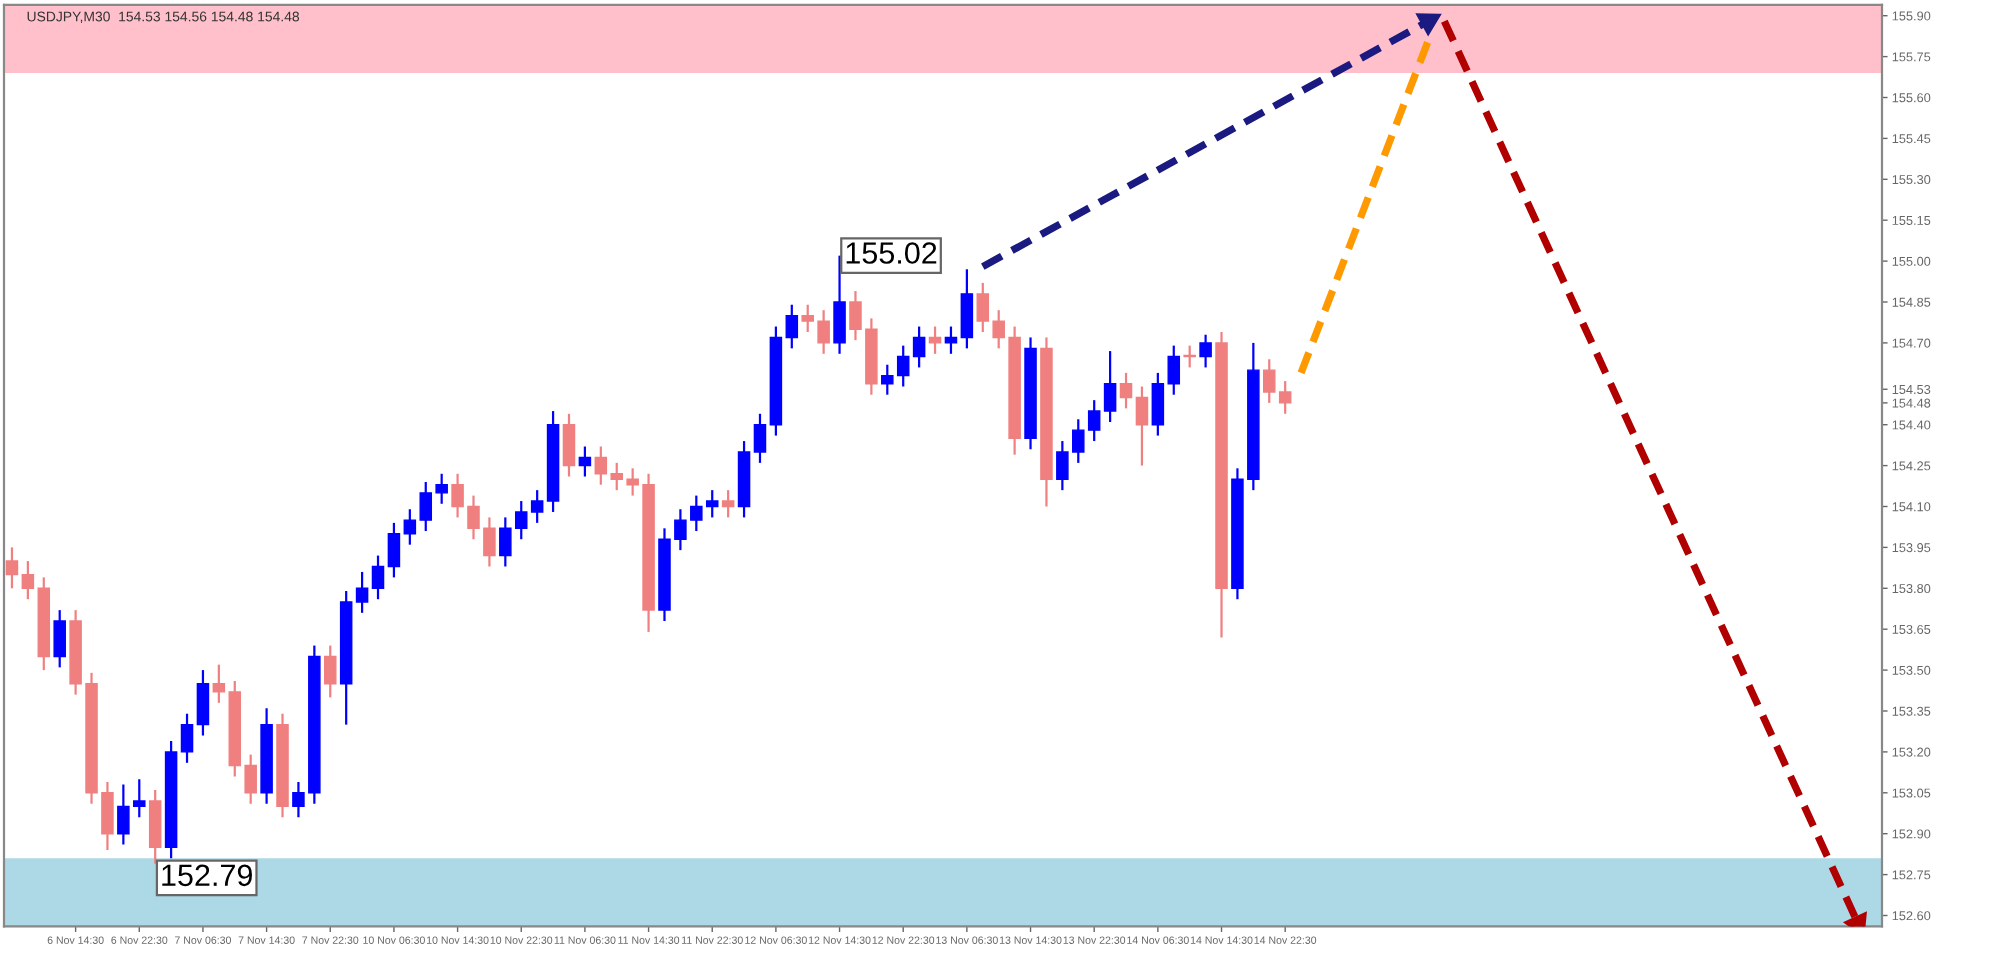 The width and height of the screenshot is (2000, 960). What do you see at coordinates (207, 875) in the screenshot?
I see `annotation: 152.79` at bounding box center [207, 875].